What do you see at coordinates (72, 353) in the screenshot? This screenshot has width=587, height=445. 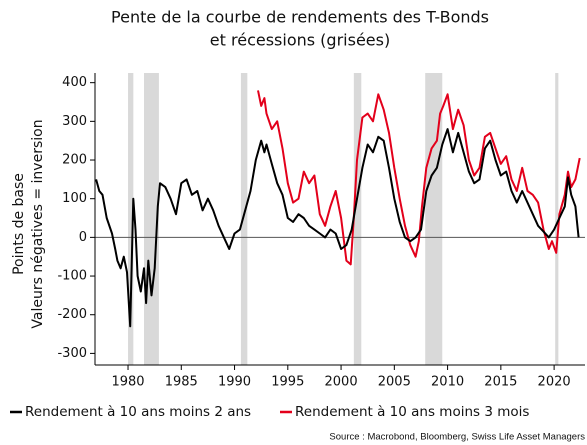 I see `y-tick-label: -300` at bounding box center [72, 353].